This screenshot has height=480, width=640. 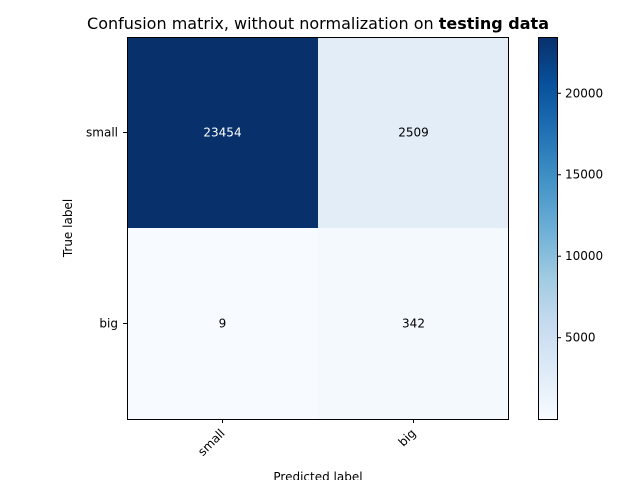 I want to click on cell-value-label: 9, so click(x=223, y=324).